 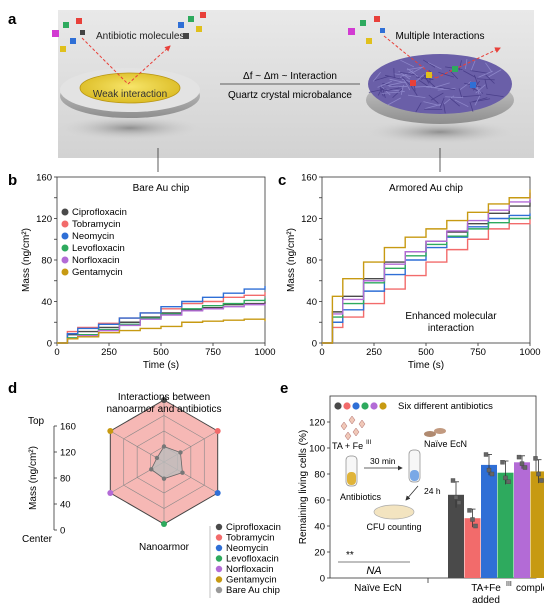 I want to click on y-tick-label: 20, so click(x=319, y=553).